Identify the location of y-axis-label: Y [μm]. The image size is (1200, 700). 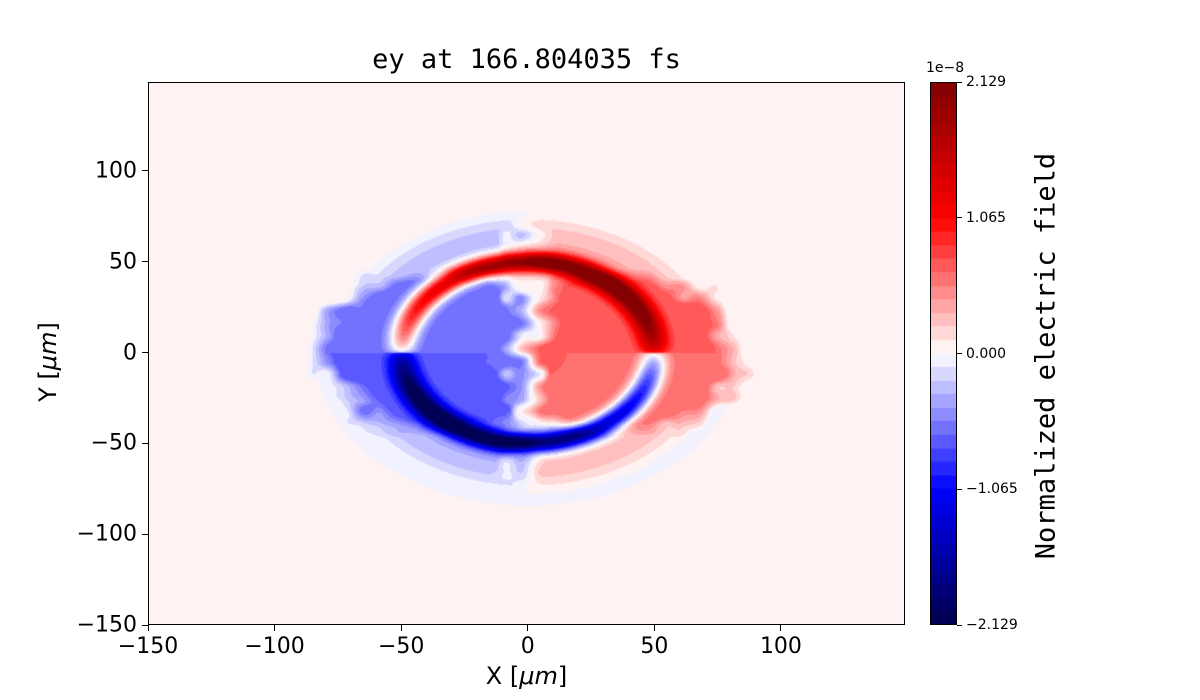
(48, 362).